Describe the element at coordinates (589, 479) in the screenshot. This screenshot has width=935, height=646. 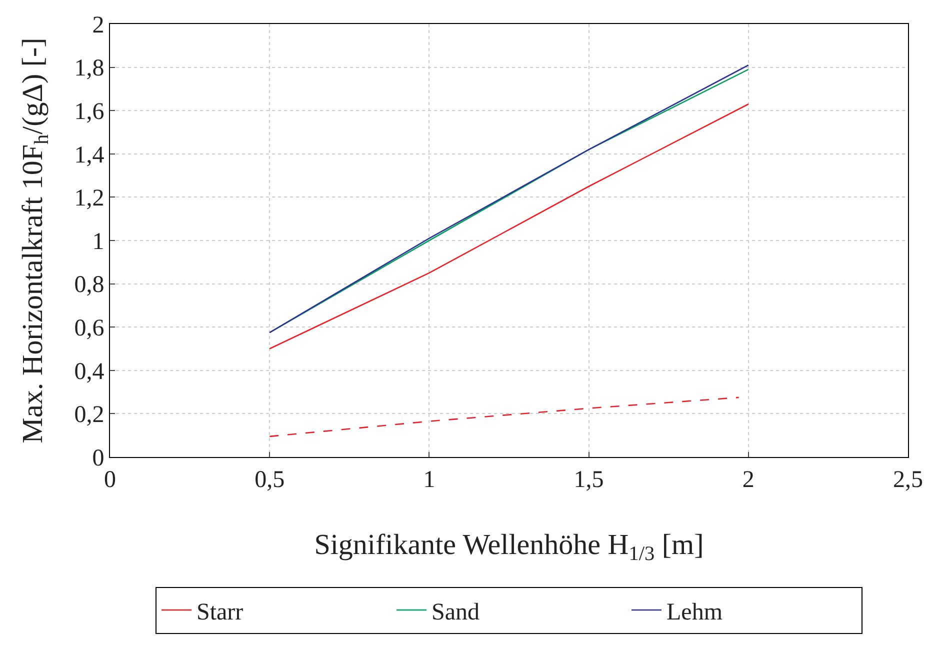
I see `x-tick-label: 1,5` at that location.